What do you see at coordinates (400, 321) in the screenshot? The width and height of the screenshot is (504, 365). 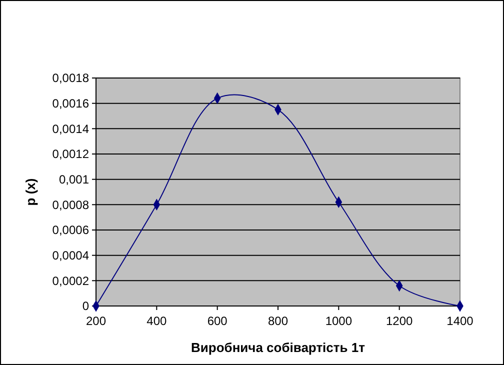 I see `x-tick-label: 1200` at bounding box center [400, 321].